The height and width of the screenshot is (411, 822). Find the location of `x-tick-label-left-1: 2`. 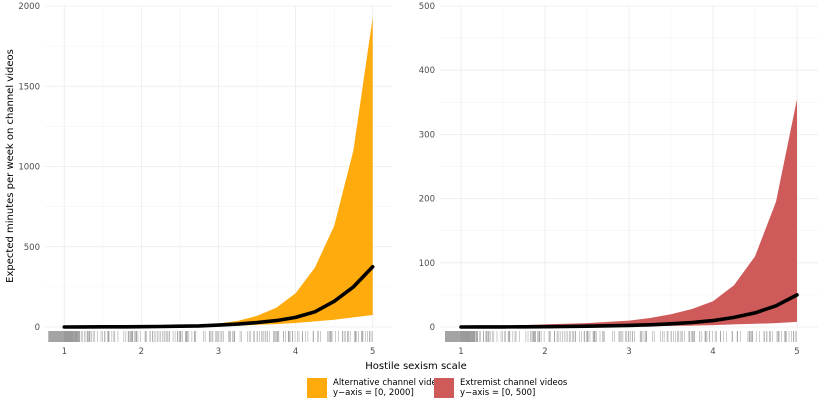

x-tick-label-left-1: 2 is located at coordinates (141, 352).